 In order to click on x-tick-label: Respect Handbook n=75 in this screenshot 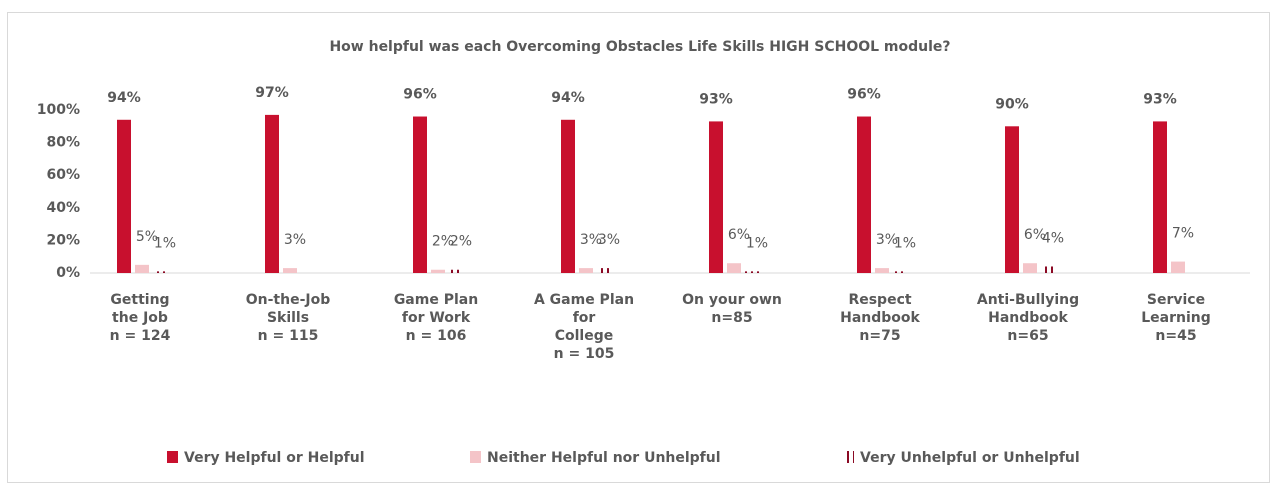, I will do `click(880, 318)`.